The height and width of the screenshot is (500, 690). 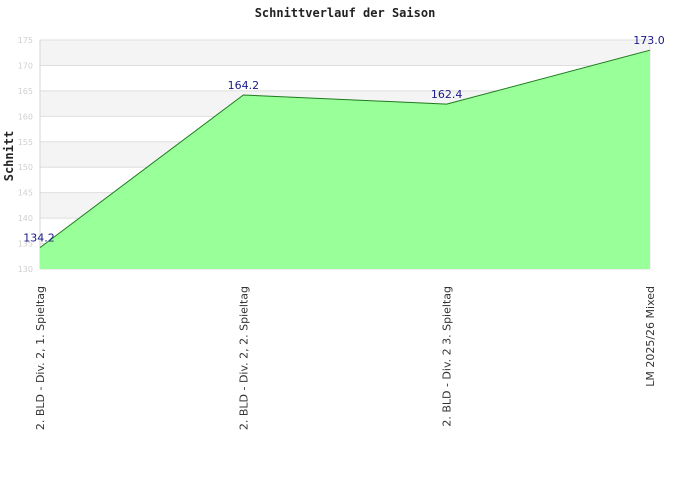 What do you see at coordinates (25, 155) in the screenshot?
I see `y-axis-ticks: 130 135 140 145 150 155 160 165 170 175` at bounding box center [25, 155].